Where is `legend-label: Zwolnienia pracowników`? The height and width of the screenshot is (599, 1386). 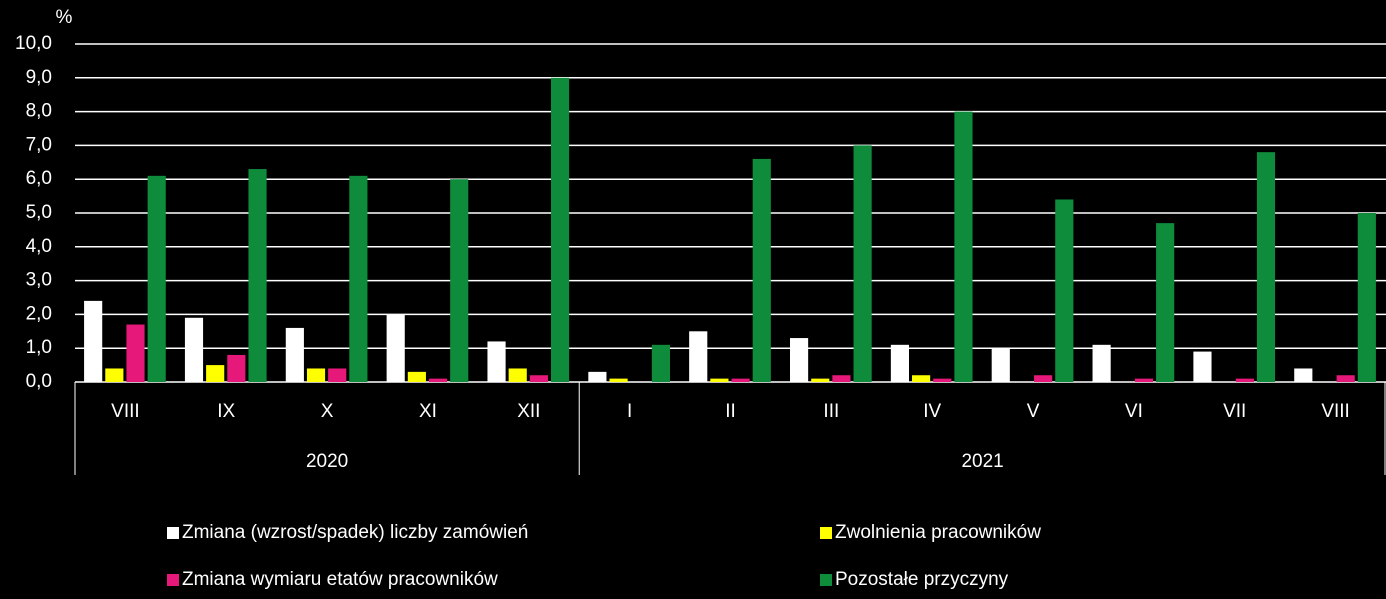 legend-label: Zwolnienia pracowników is located at coordinates (938, 532).